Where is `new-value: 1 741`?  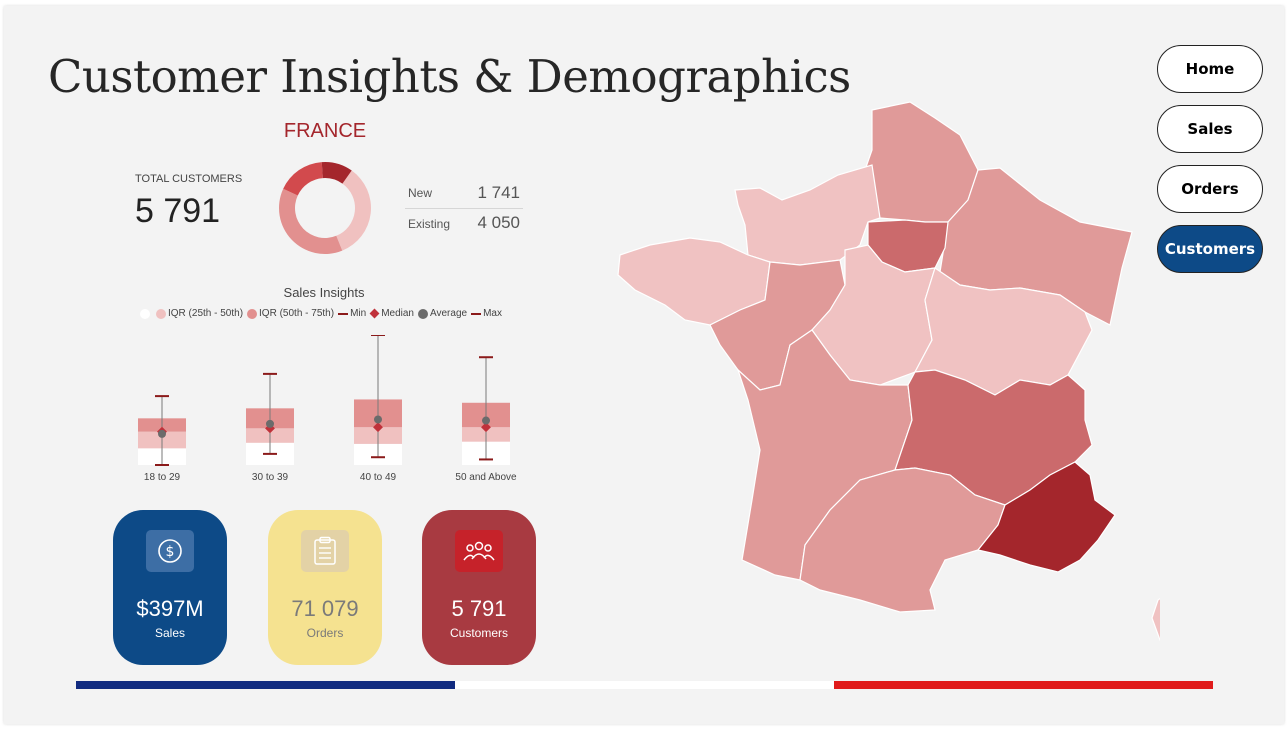
new-value: 1 741 is located at coordinates (498, 192).